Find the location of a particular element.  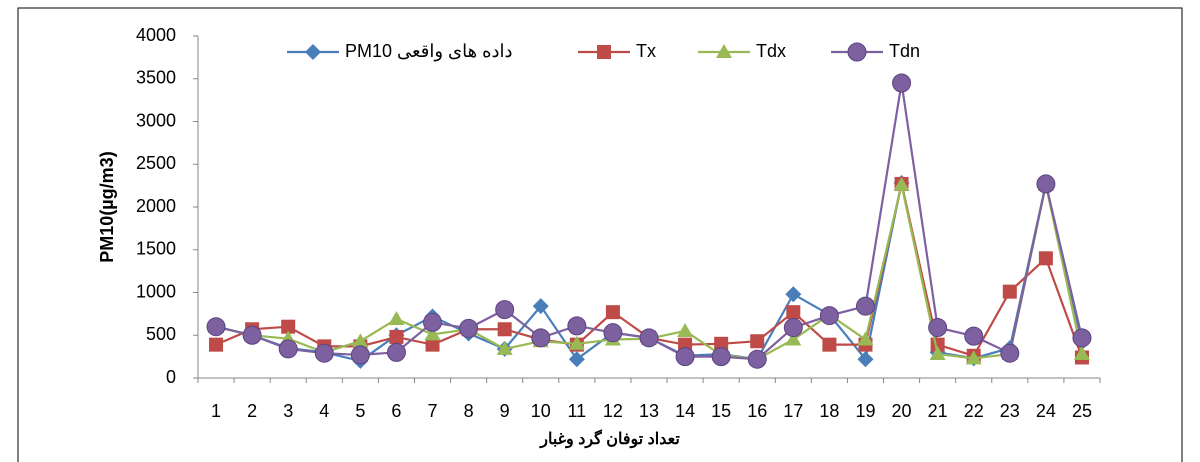

x-tick-label: 22 is located at coordinates (974, 411).